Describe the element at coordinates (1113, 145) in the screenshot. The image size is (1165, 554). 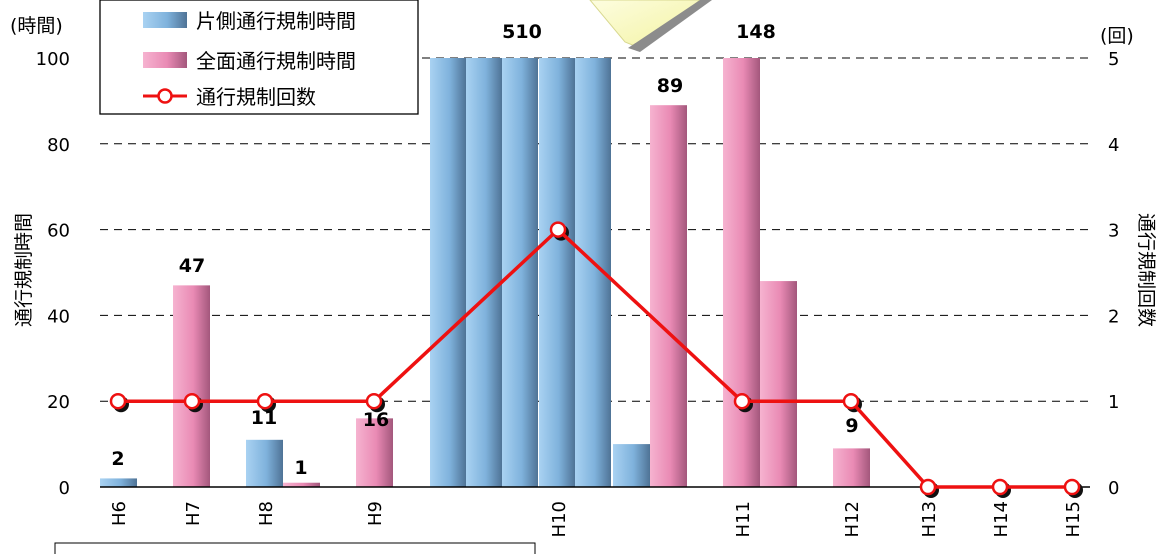
I see `y2-tick-label: 4` at that location.